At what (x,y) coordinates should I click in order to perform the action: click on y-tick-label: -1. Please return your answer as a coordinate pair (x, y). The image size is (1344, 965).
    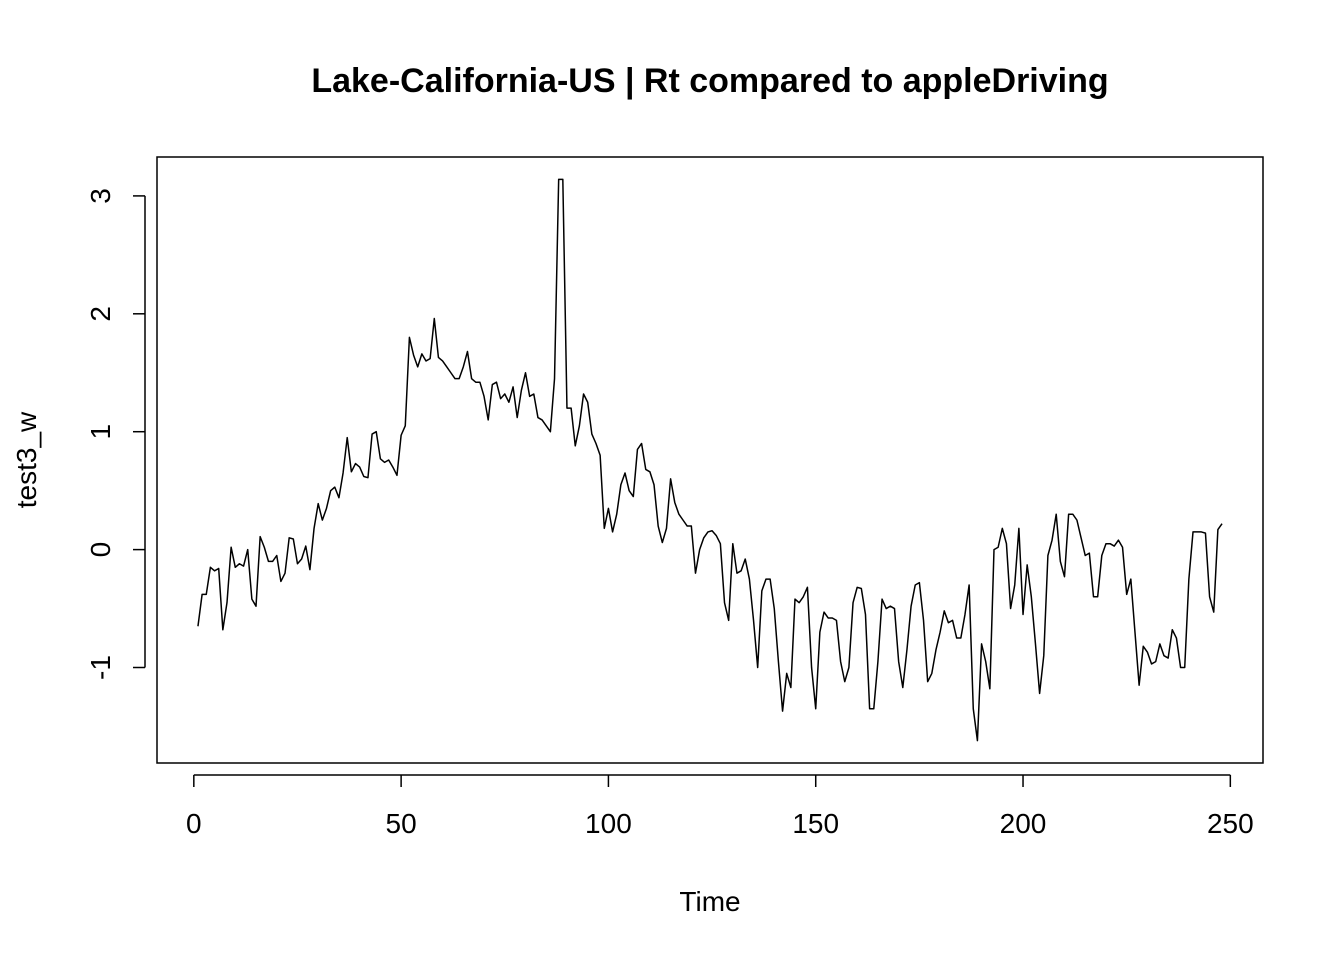
    Looking at the image, I should click on (100, 667).